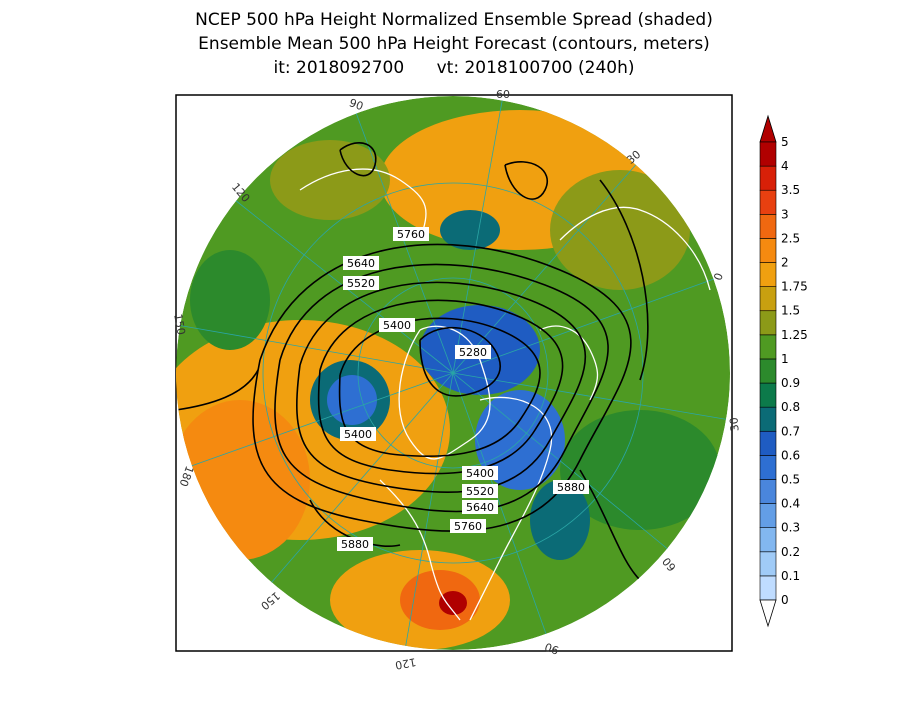 This screenshot has height=702, width=908. I want to click on colorbar-tick-label: 0.6, so click(790, 455).